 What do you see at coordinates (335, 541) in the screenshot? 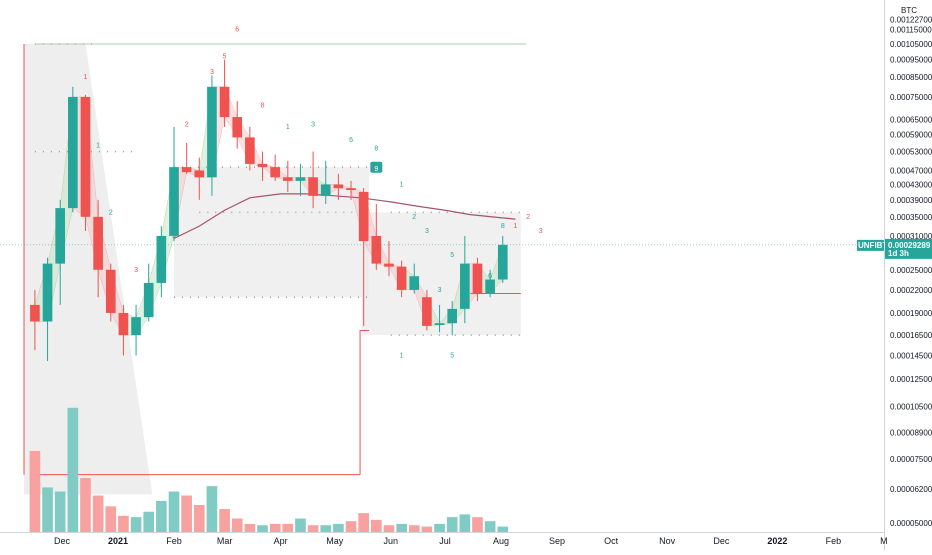
I see `time-axis-label: May` at bounding box center [335, 541].